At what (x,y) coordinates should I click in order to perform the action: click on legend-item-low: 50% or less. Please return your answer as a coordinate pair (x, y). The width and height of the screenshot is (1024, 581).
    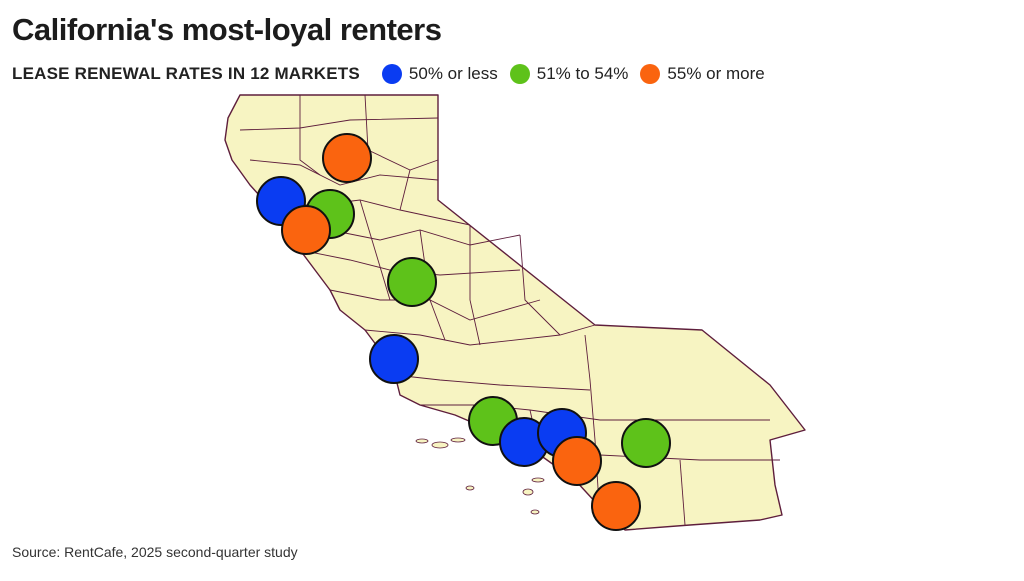
    Looking at the image, I should click on (439, 74).